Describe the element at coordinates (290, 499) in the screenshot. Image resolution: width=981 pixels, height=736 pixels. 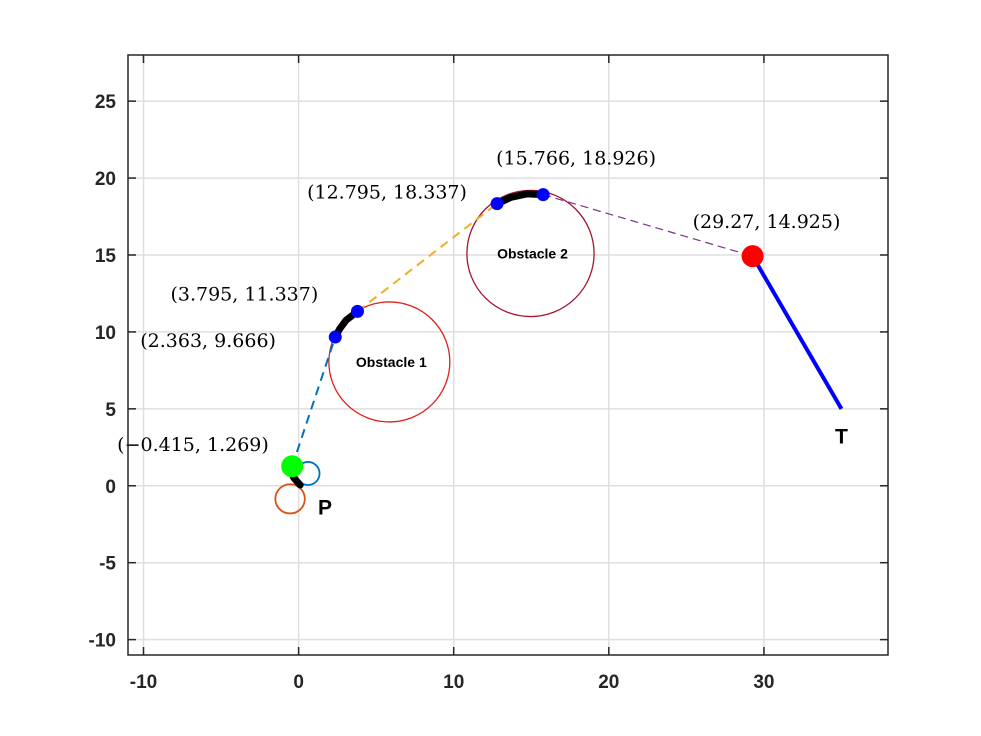
I see `start-turn-circle` at that location.